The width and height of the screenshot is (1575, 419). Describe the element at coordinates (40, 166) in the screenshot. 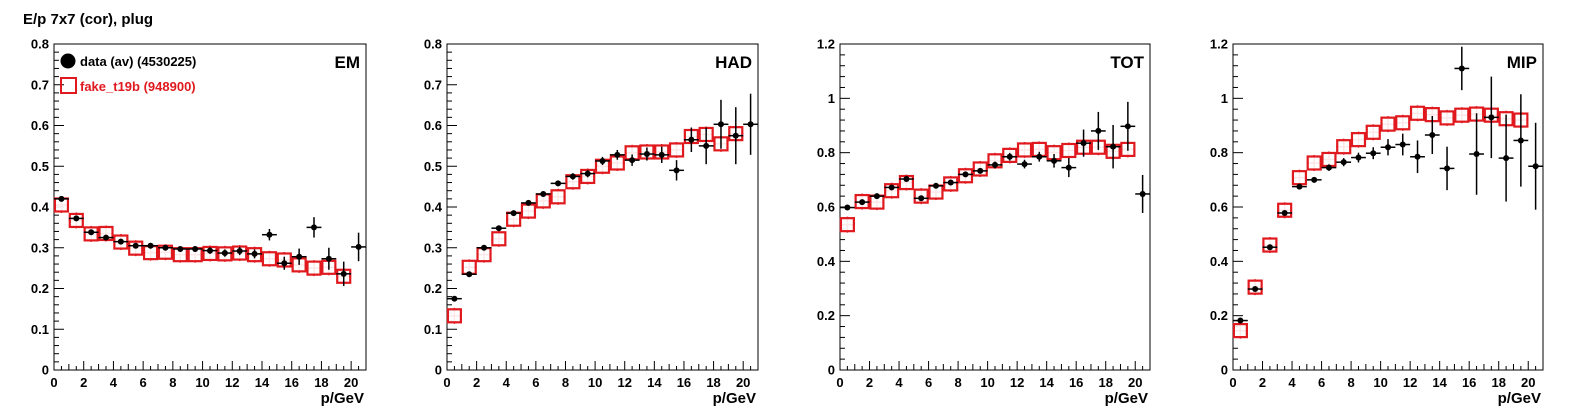

I see `y-tick-label: 0.5` at that location.